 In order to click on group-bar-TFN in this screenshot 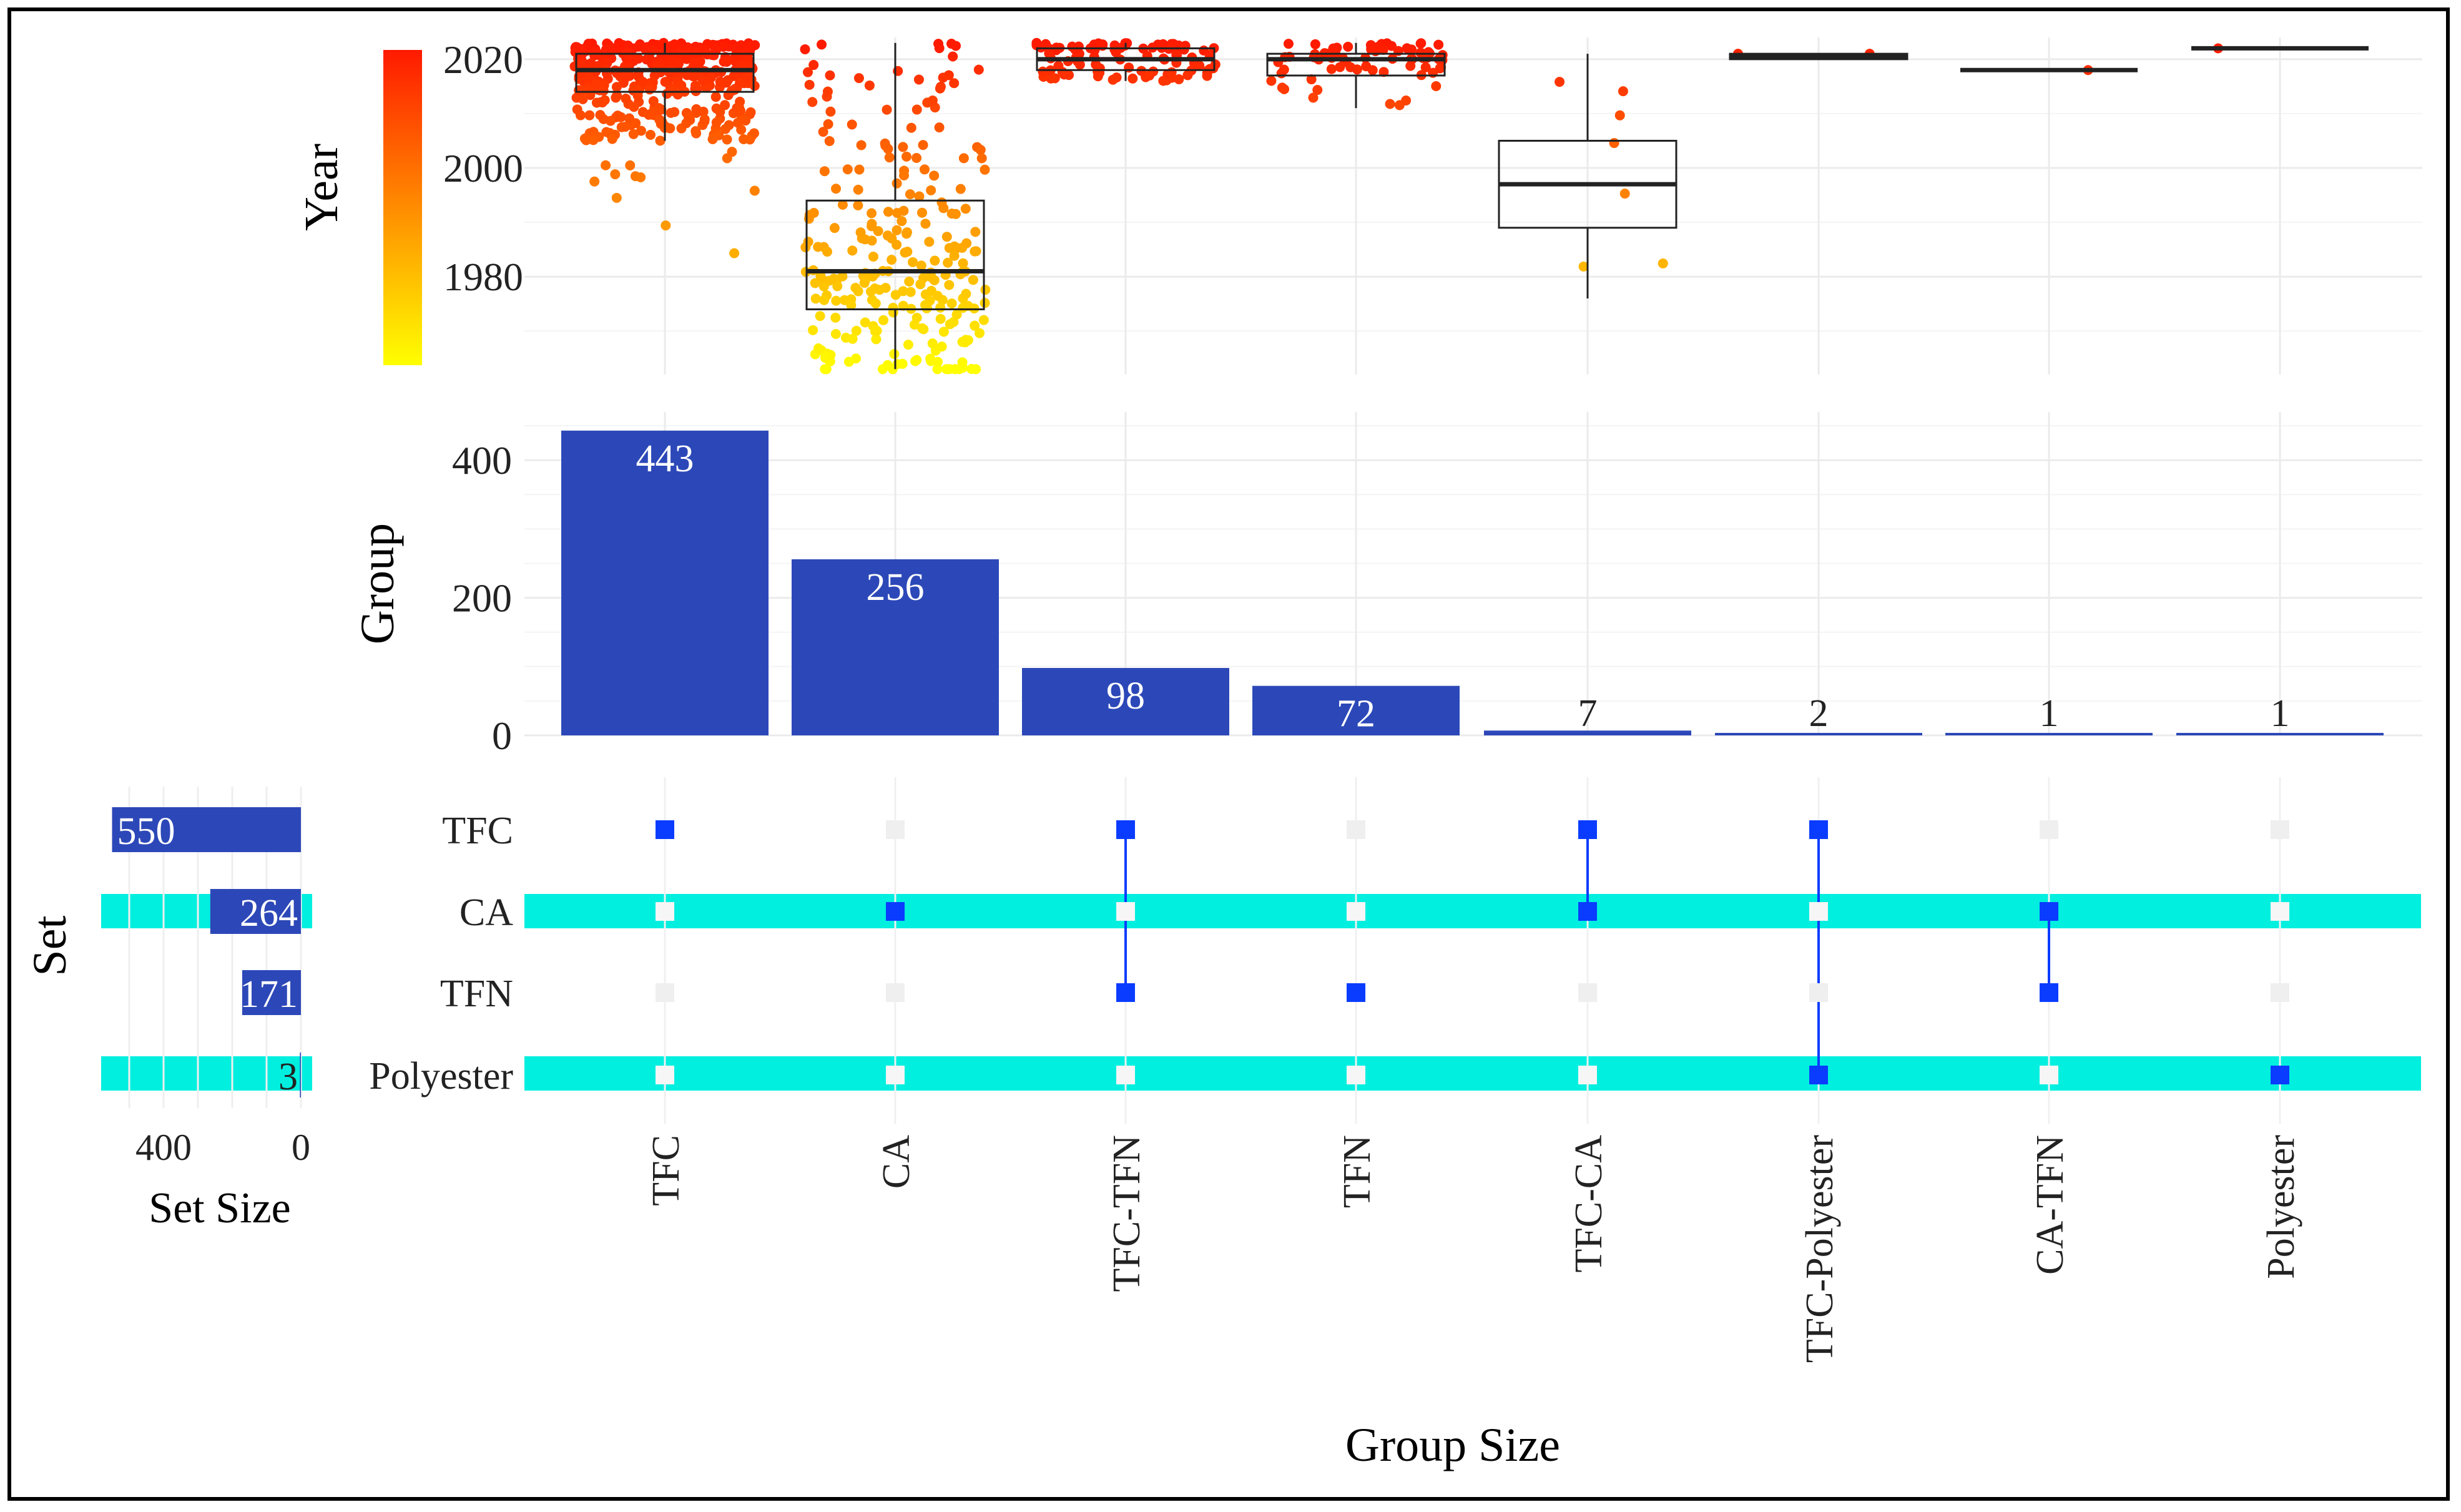, I will do `click(1356, 710)`.